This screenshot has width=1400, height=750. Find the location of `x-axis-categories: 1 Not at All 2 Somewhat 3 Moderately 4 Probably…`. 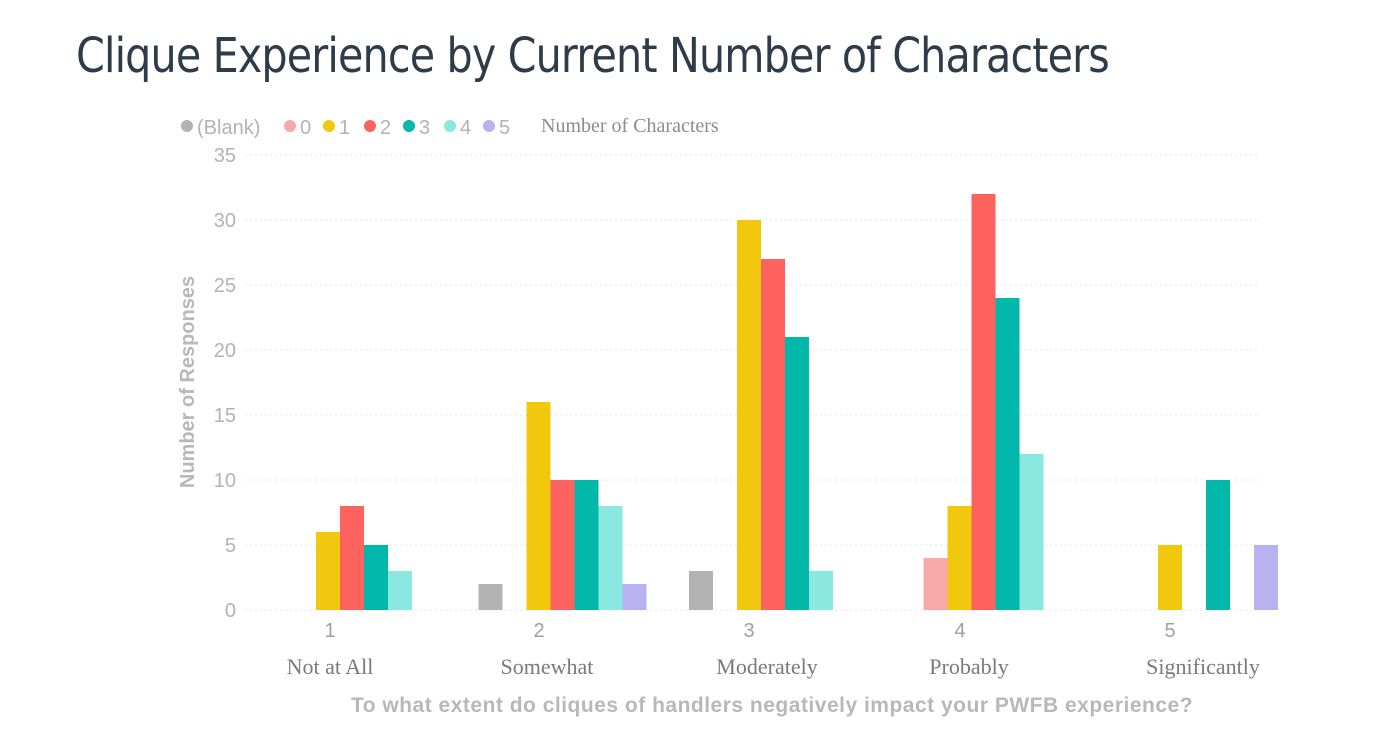

x-axis-categories: 1 Not at All 2 Somewhat 3 Moderately 4 Probably… is located at coordinates (773, 649).